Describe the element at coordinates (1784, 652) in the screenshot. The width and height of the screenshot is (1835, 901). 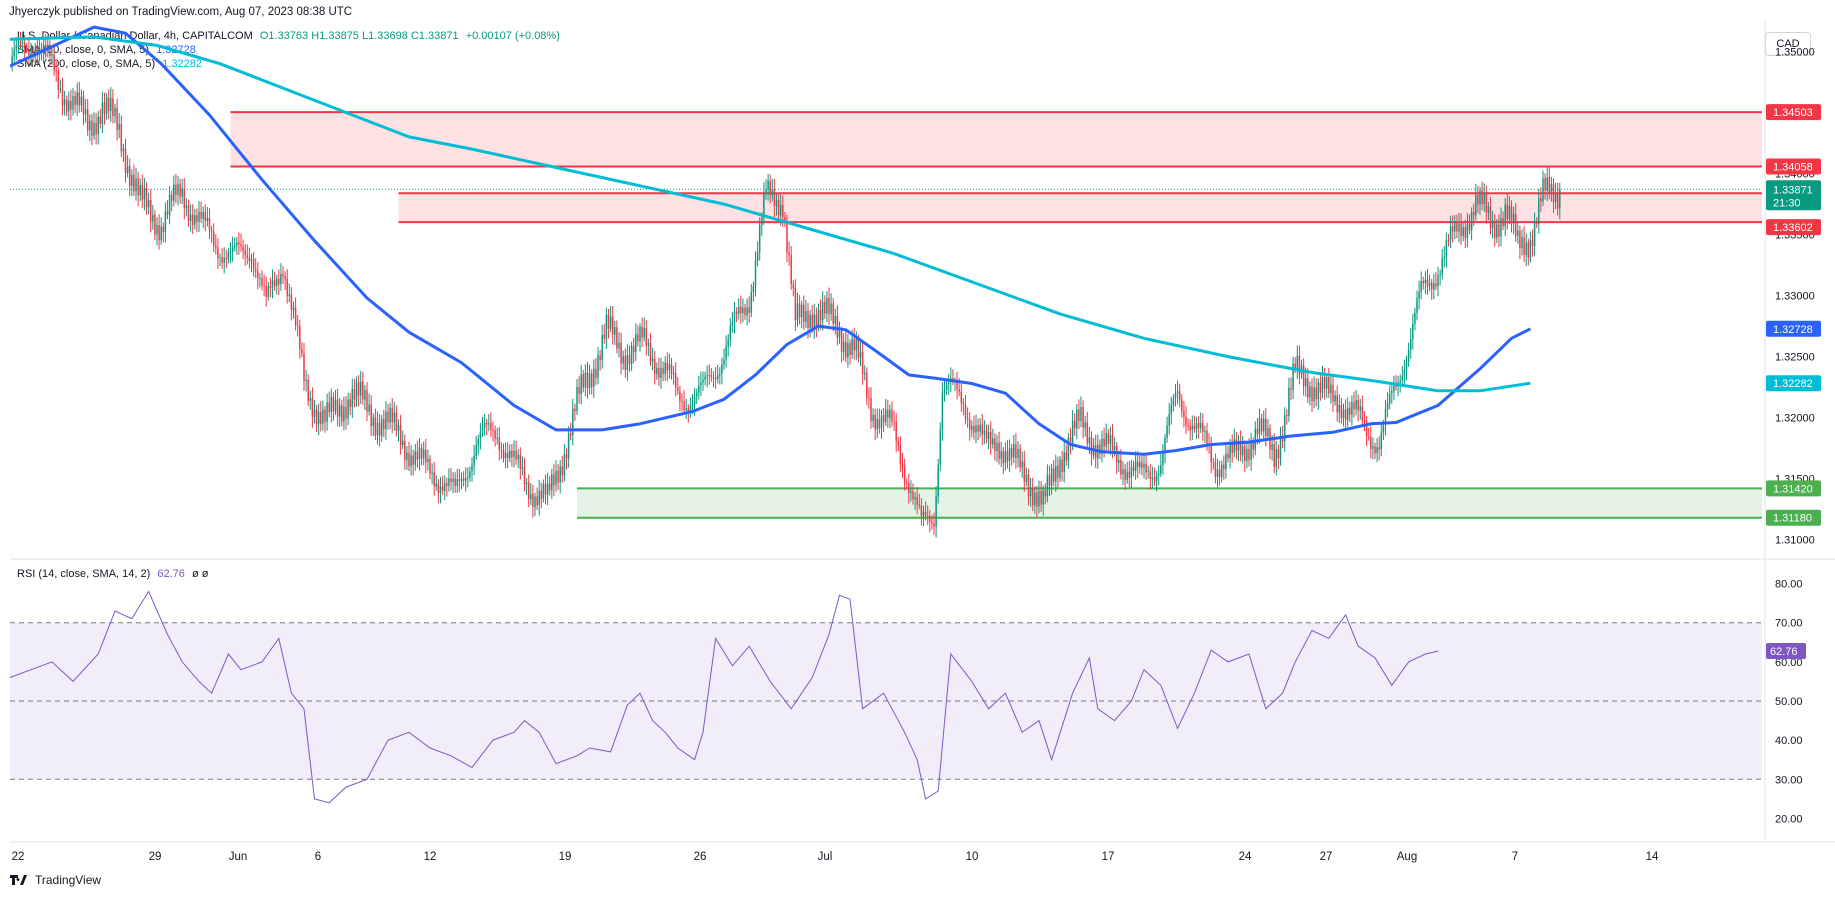
I see `rsi-tag-label: 62.76` at that location.